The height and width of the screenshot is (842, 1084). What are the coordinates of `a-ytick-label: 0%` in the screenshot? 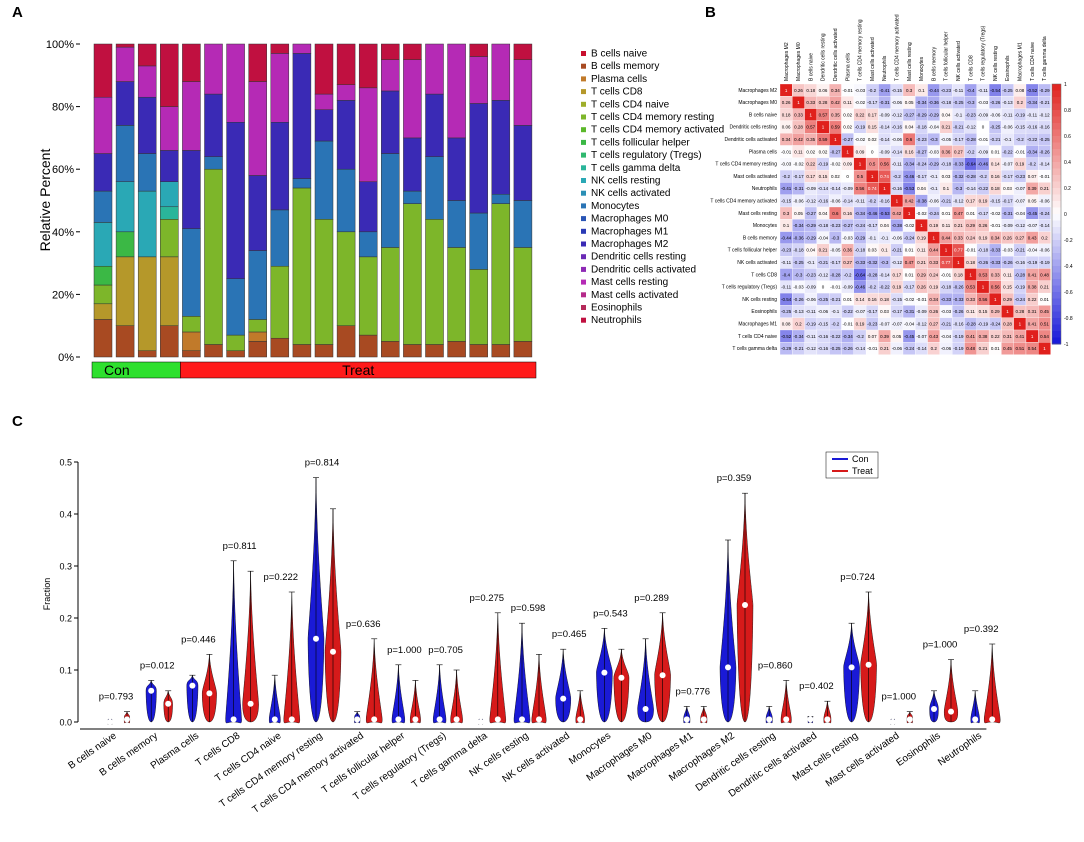 It's located at (66, 358).